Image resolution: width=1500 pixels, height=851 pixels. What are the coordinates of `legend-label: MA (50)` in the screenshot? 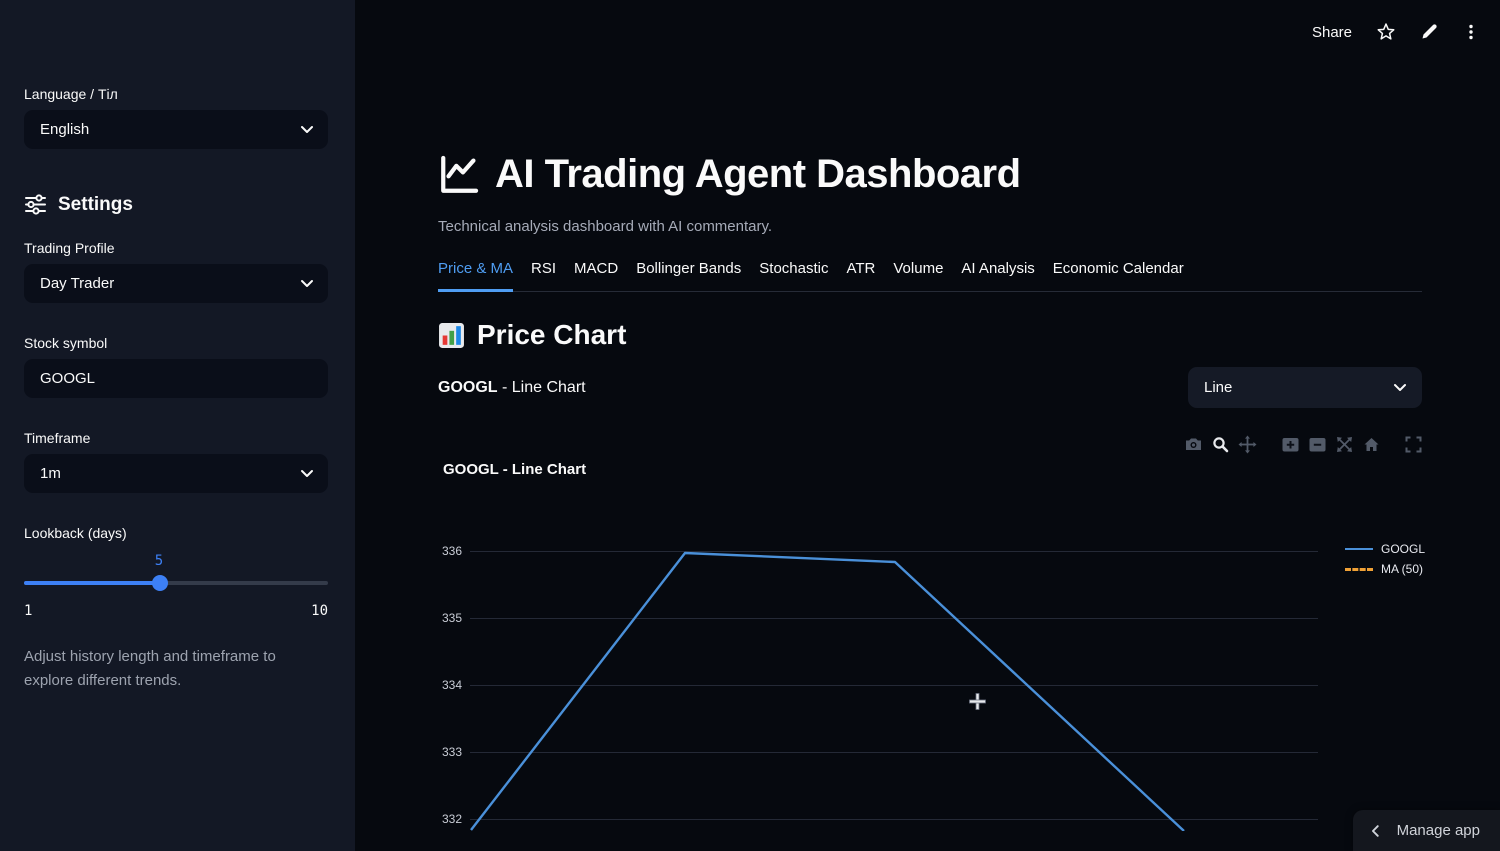 It's located at (1402, 569).